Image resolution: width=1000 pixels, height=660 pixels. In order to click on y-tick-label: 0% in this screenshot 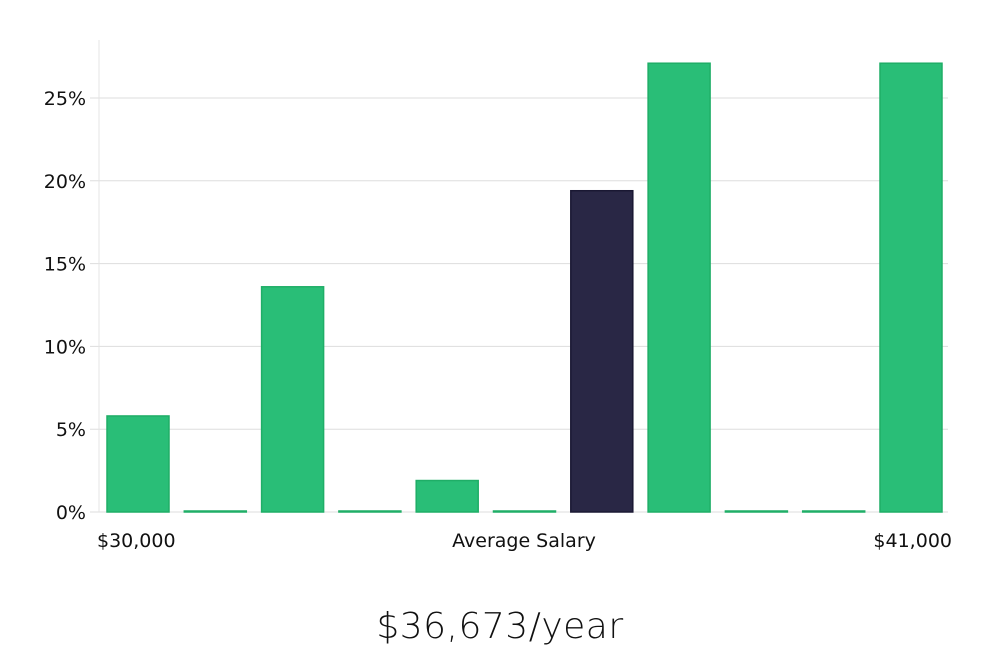, I will do `click(71, 513)`.